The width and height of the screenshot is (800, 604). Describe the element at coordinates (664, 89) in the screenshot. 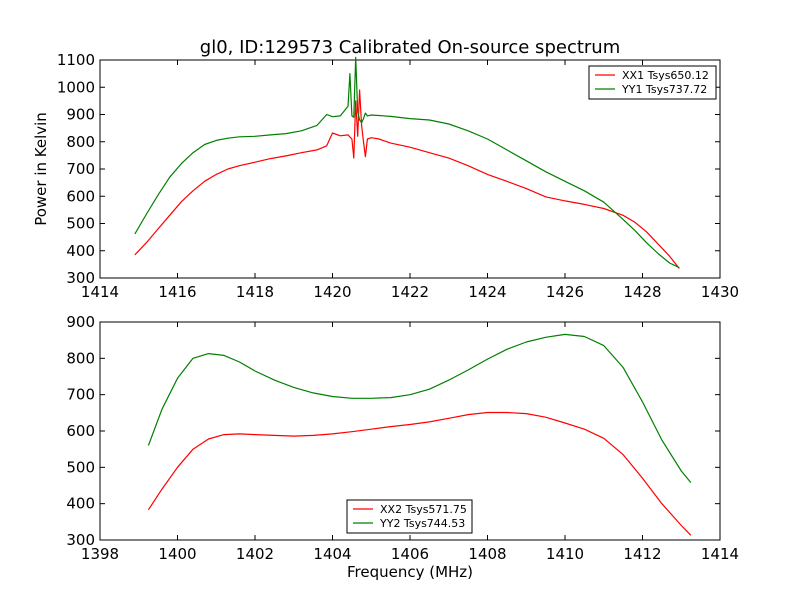

I see `legend-label: YY1 Tsys737.72` at that location.